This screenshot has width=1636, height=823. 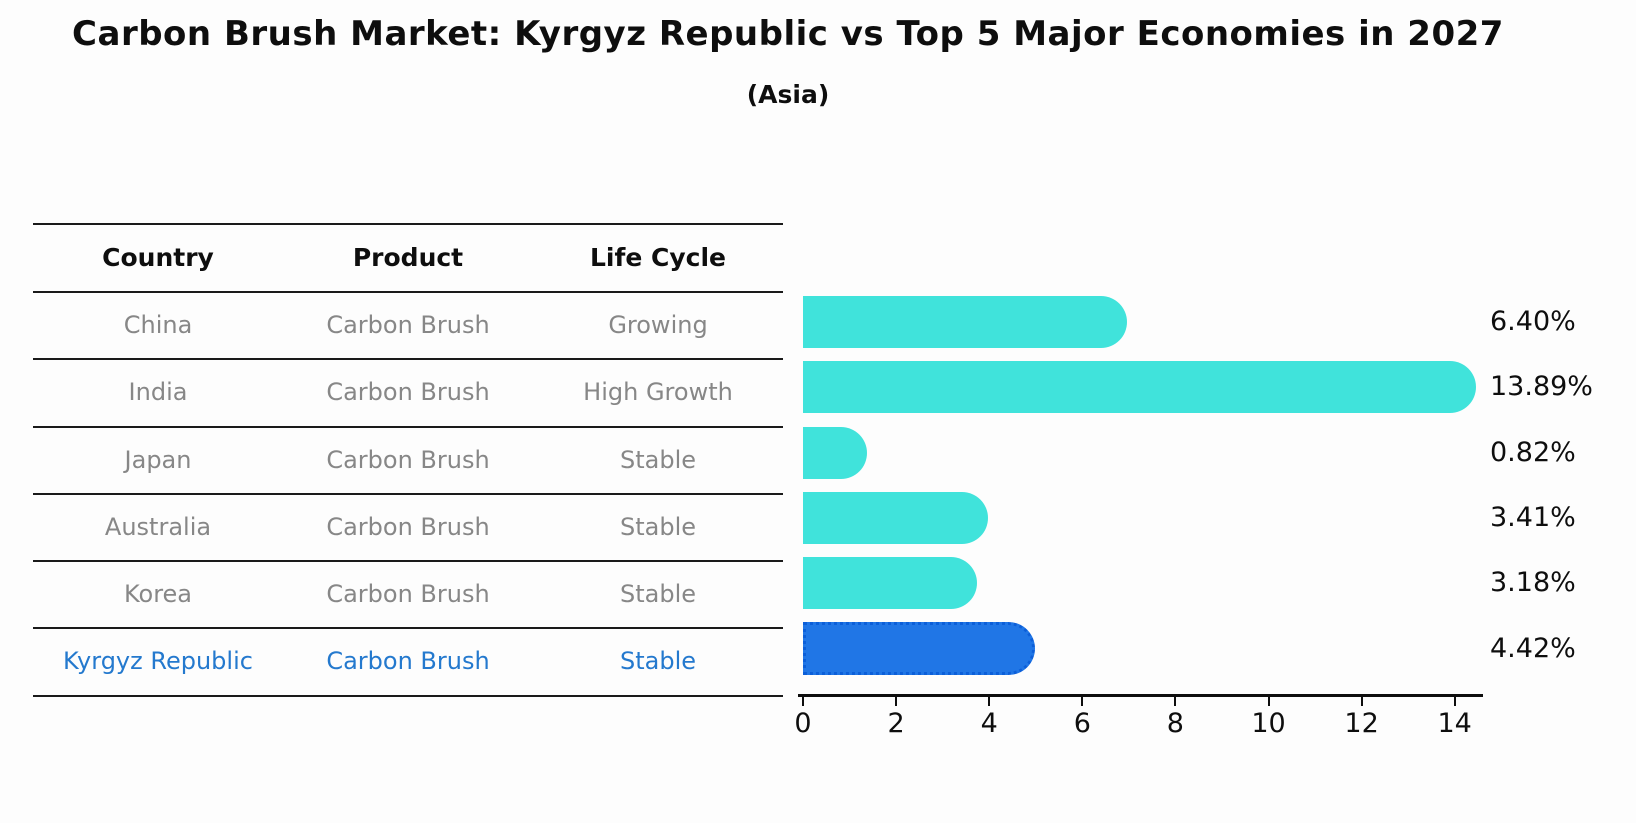 I want to click on x-tick-label: 12, so click(x=1361, y=723).